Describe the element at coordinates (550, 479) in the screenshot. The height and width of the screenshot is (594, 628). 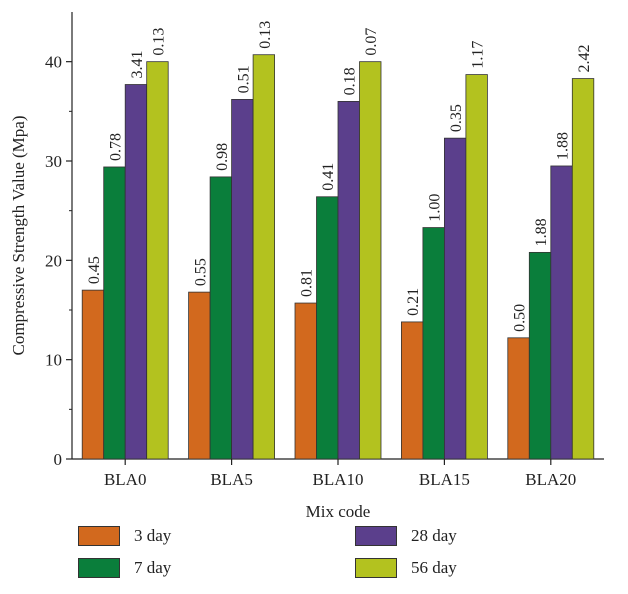
I see `x-tick-label: BLA20` at that location.